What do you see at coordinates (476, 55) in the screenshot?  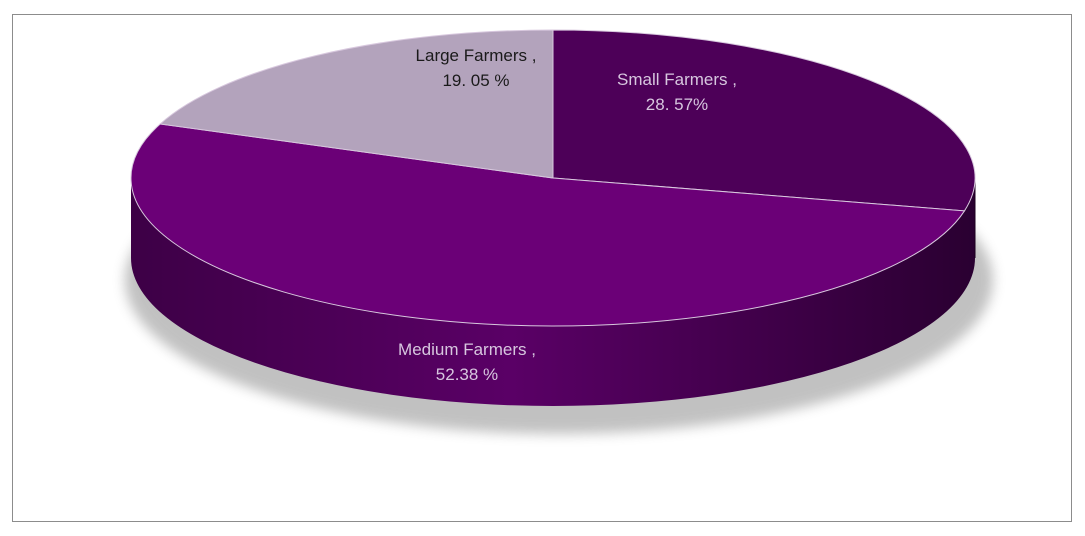 I see `data-label-large-farmers-name: Large Farmers ,` at bounding box center [476, 55].